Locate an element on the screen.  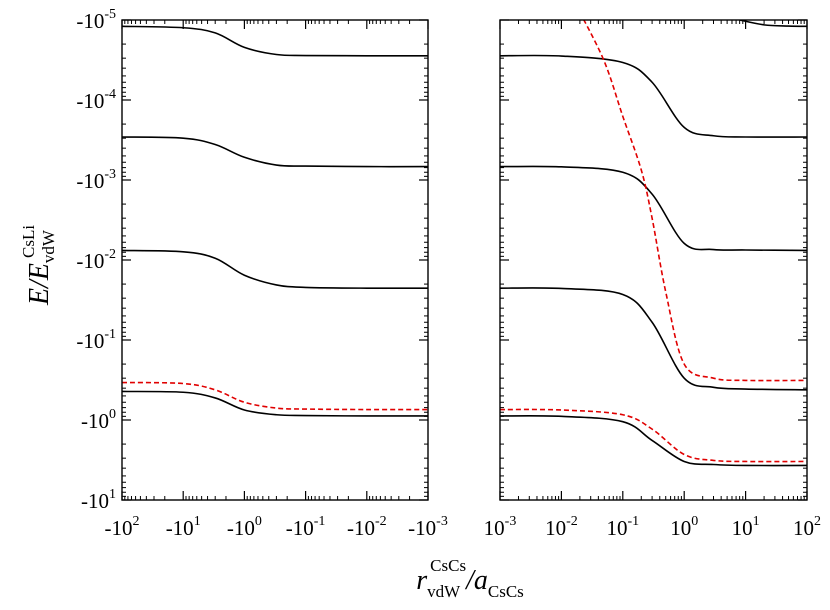
x-tick-label: -100 is located at coordinates (244, 527).